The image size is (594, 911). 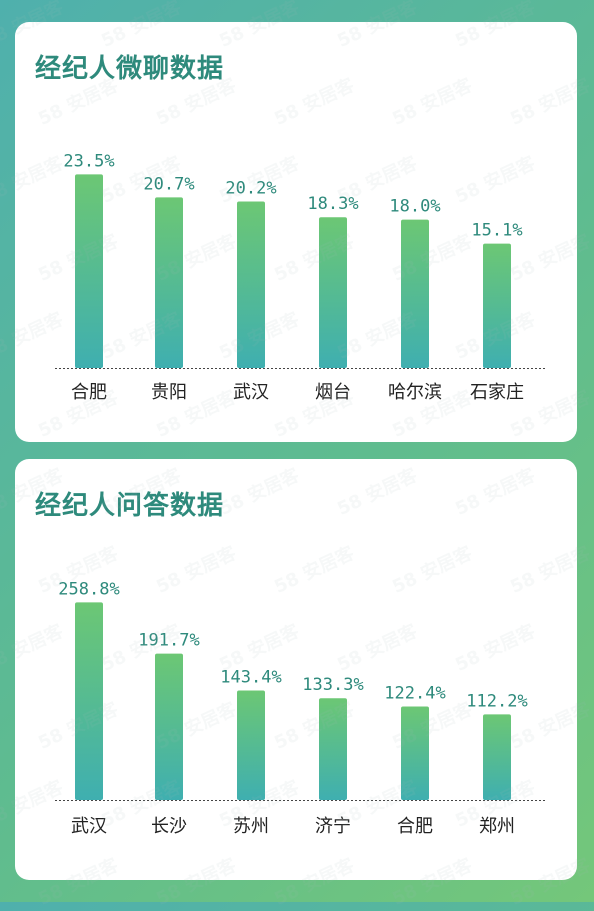 I want to click on bar-郑州, so click(x=497, y=757).